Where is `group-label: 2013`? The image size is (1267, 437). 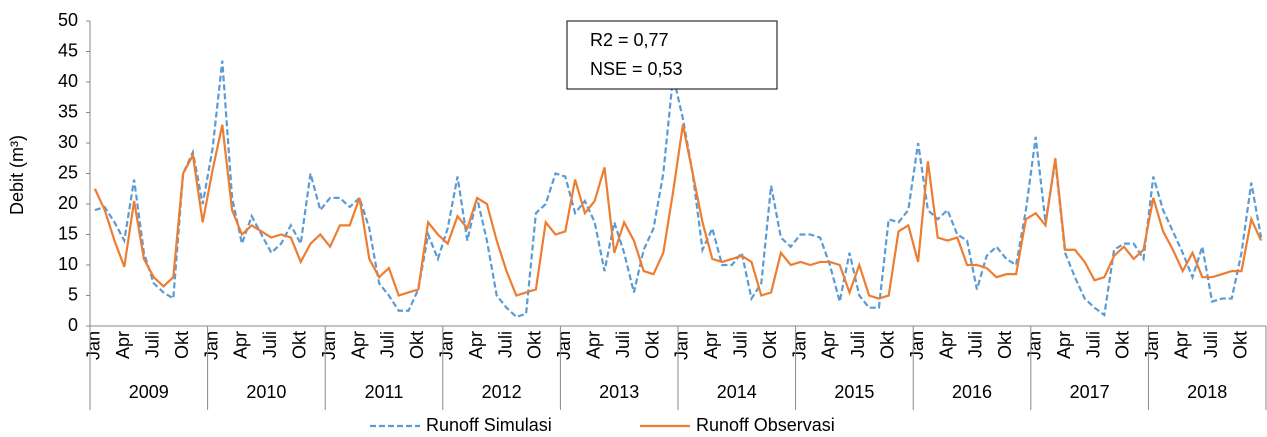 group-label: 2013 is located at coordinates (619, 392).